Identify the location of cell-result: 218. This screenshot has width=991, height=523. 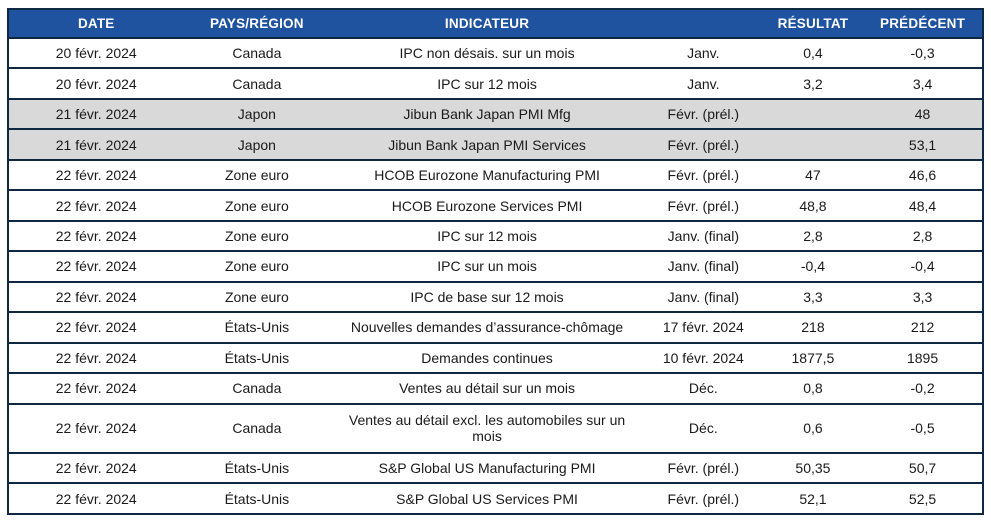
(813, 327).